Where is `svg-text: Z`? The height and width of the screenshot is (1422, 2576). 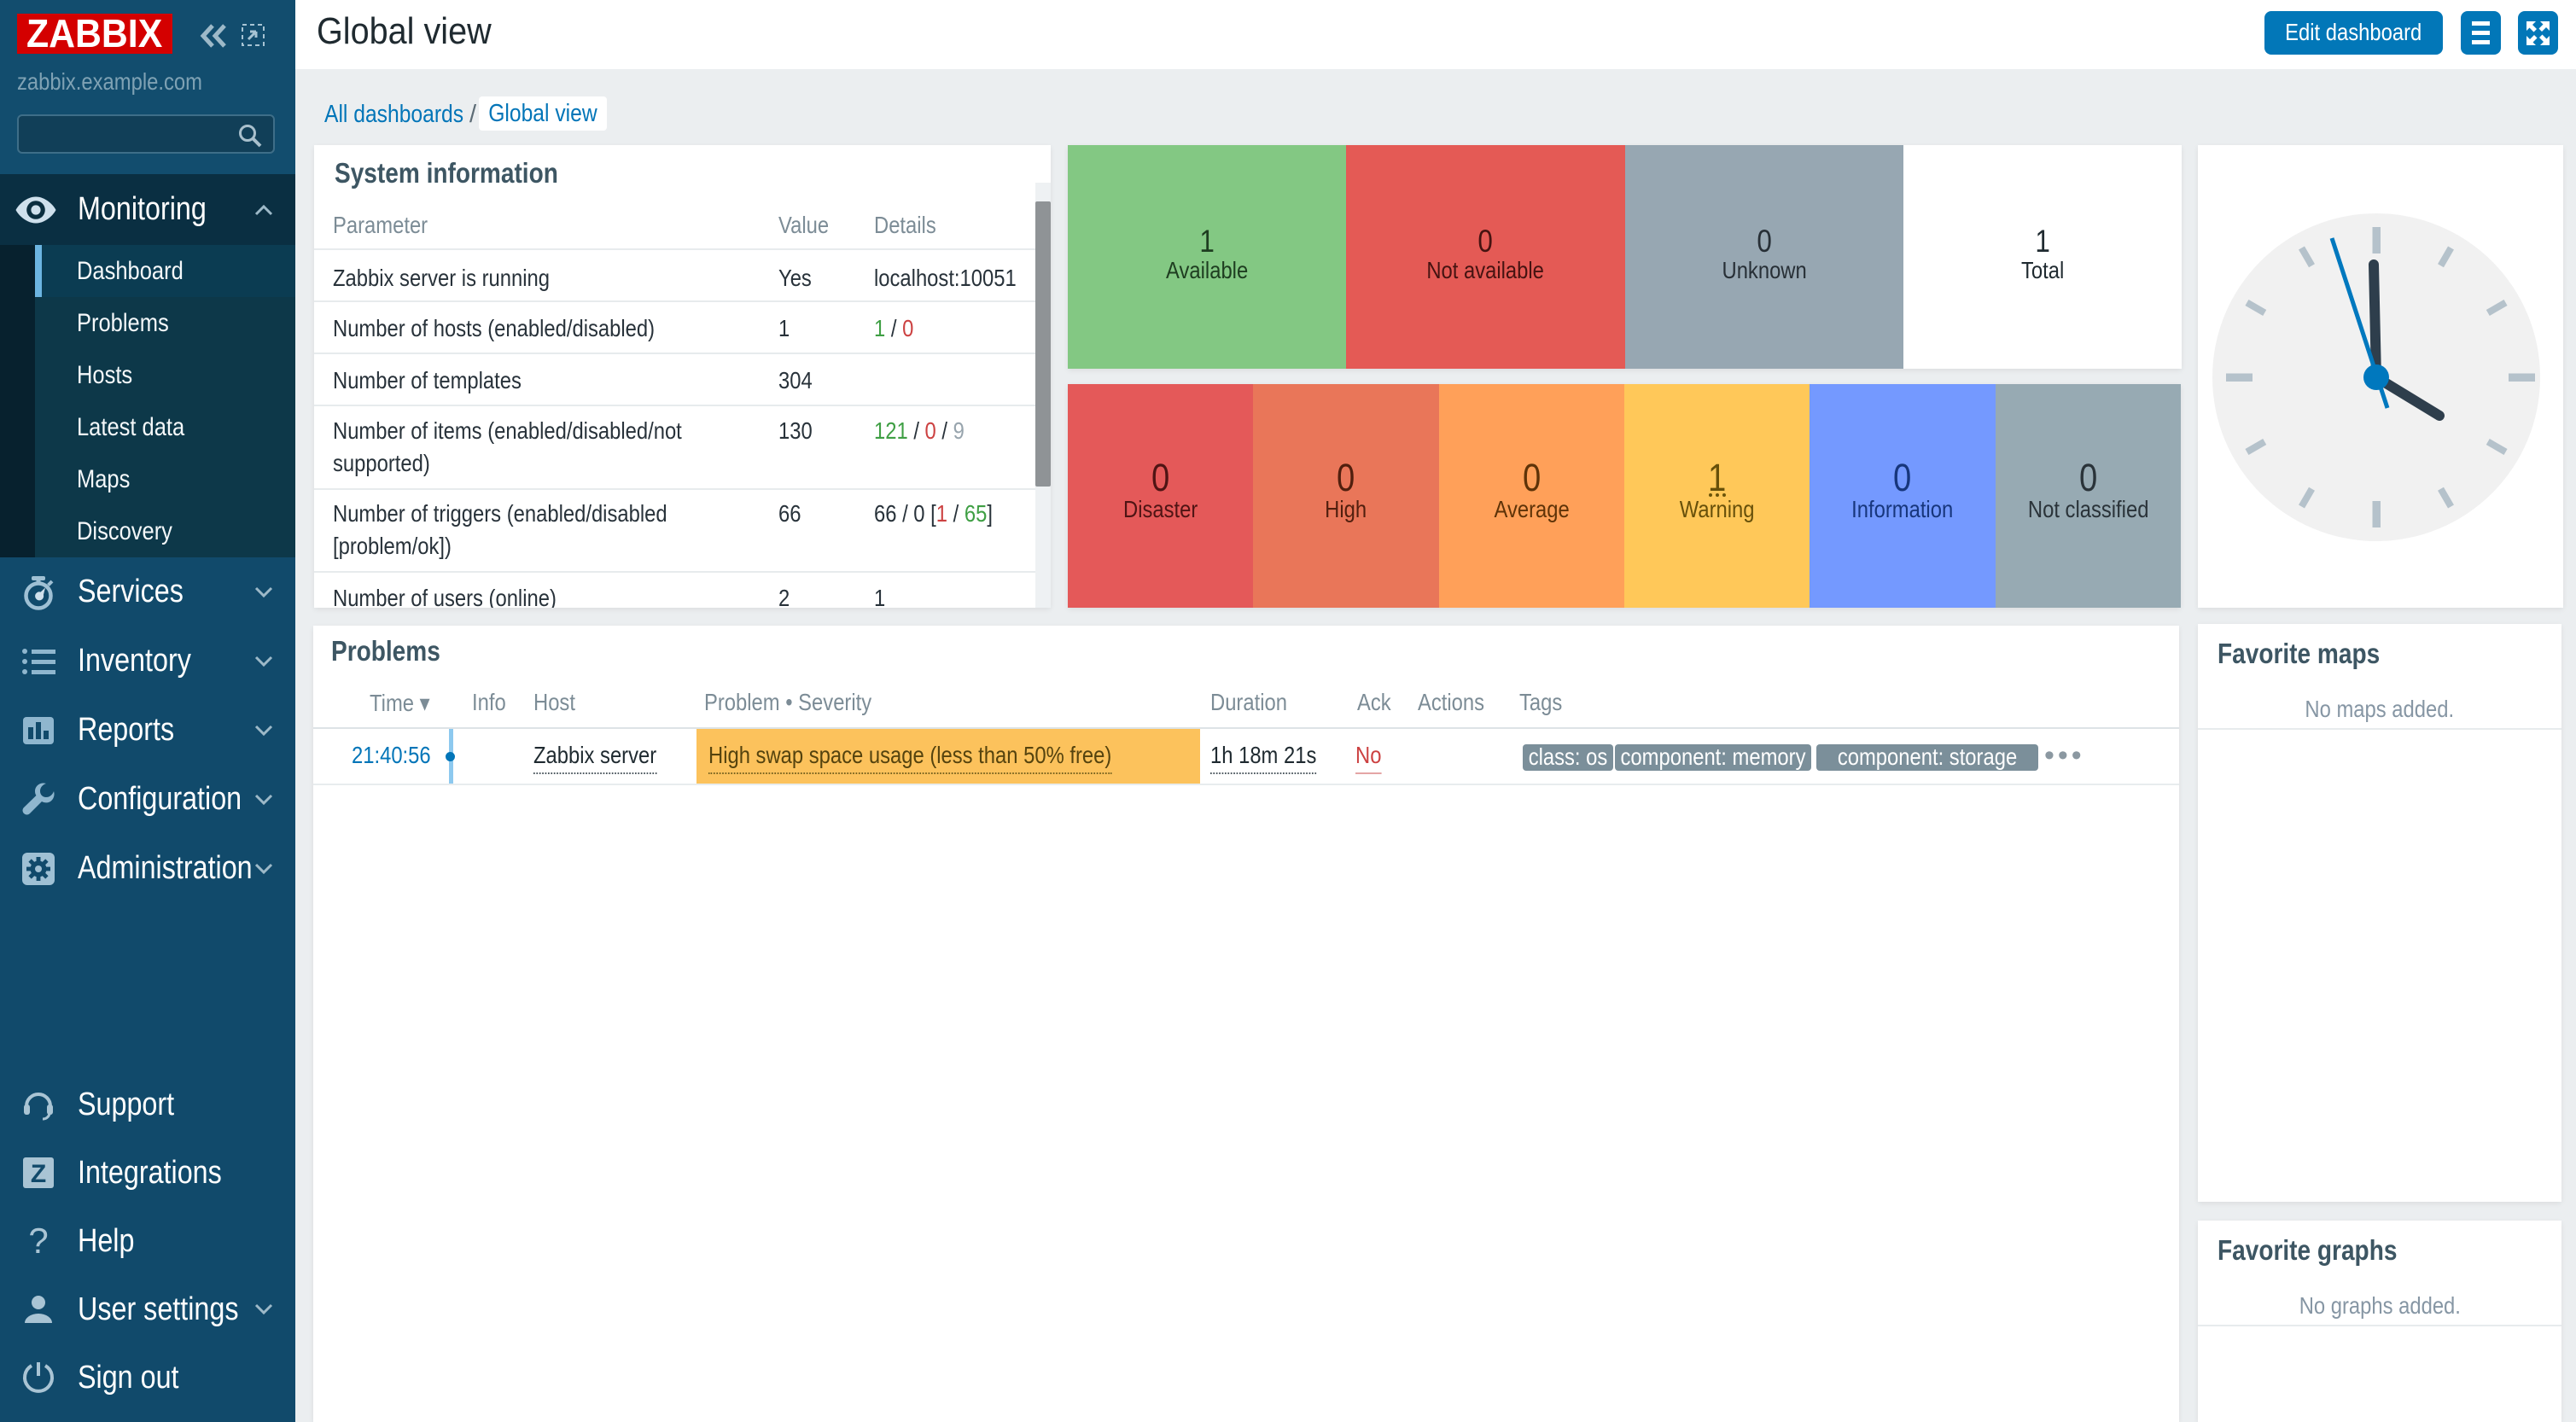
svg-text: Z is located at coordinates (38, 1174).